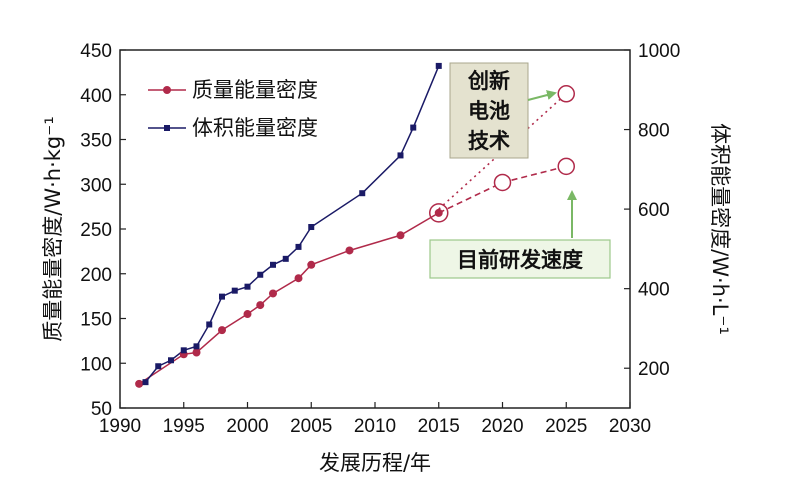  I want to click on y-left-tick-label-5: 300, so click(96, 185).